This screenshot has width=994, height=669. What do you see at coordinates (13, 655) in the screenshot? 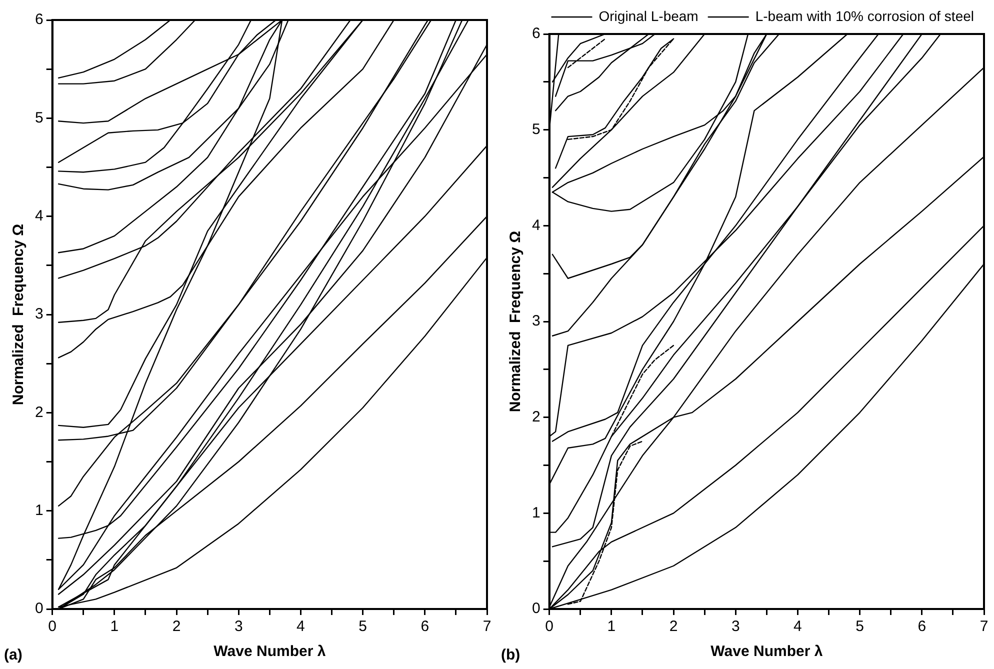
I see `text: (a)` at bounding box center [13, 655].